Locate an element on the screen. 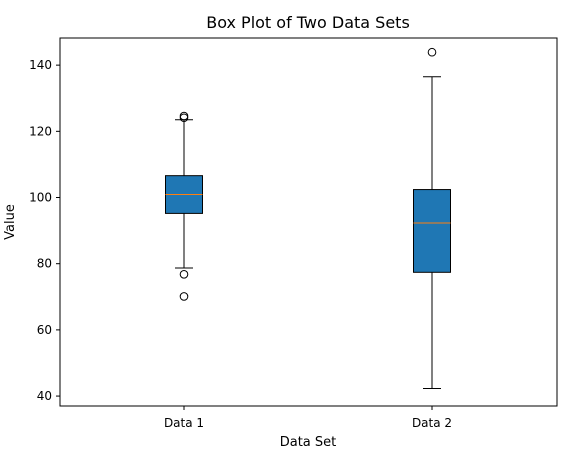 This screenshot has width=571, height=460. box-body is located at coordinates (432, 231).